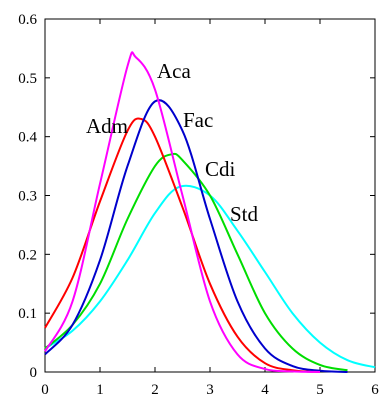 The image size is (385, 406). Describe the element at coordinates (45, 390) in the screenshot. I see `x-tick-label: 0` at that location.